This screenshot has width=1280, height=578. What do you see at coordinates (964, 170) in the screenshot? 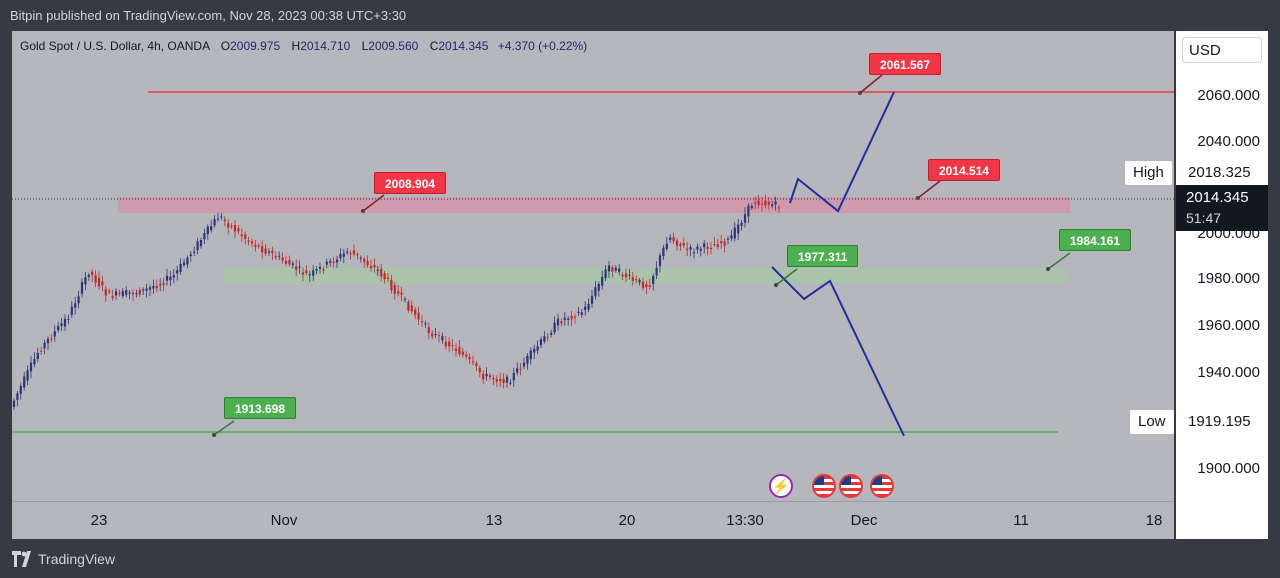
I see `price-callout-breakout: 2014.514` at bounding box center [964, 170].